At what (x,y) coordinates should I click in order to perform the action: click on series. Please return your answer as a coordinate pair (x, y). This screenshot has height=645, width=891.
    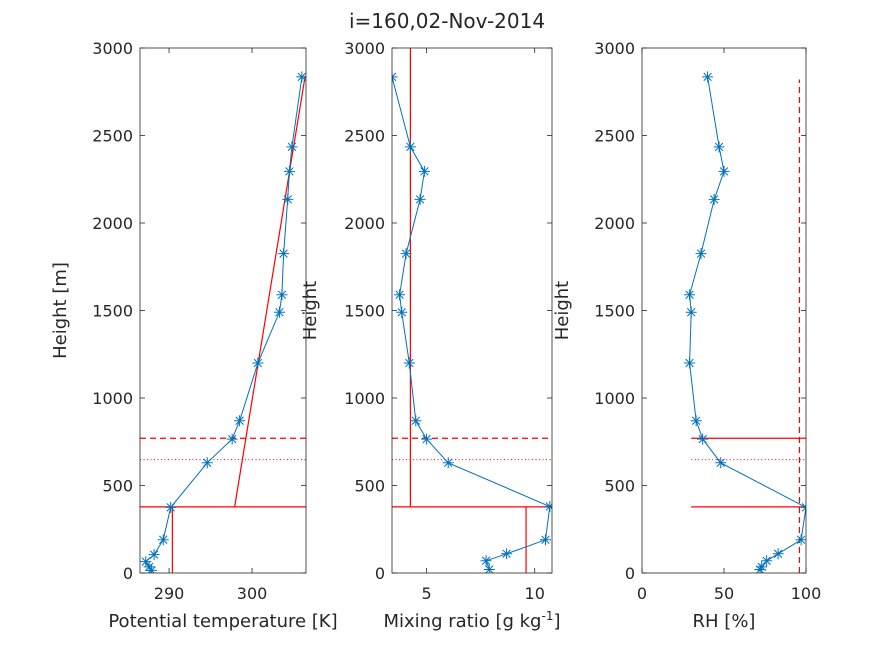
    Looking at the image, I should click on (472, 322).